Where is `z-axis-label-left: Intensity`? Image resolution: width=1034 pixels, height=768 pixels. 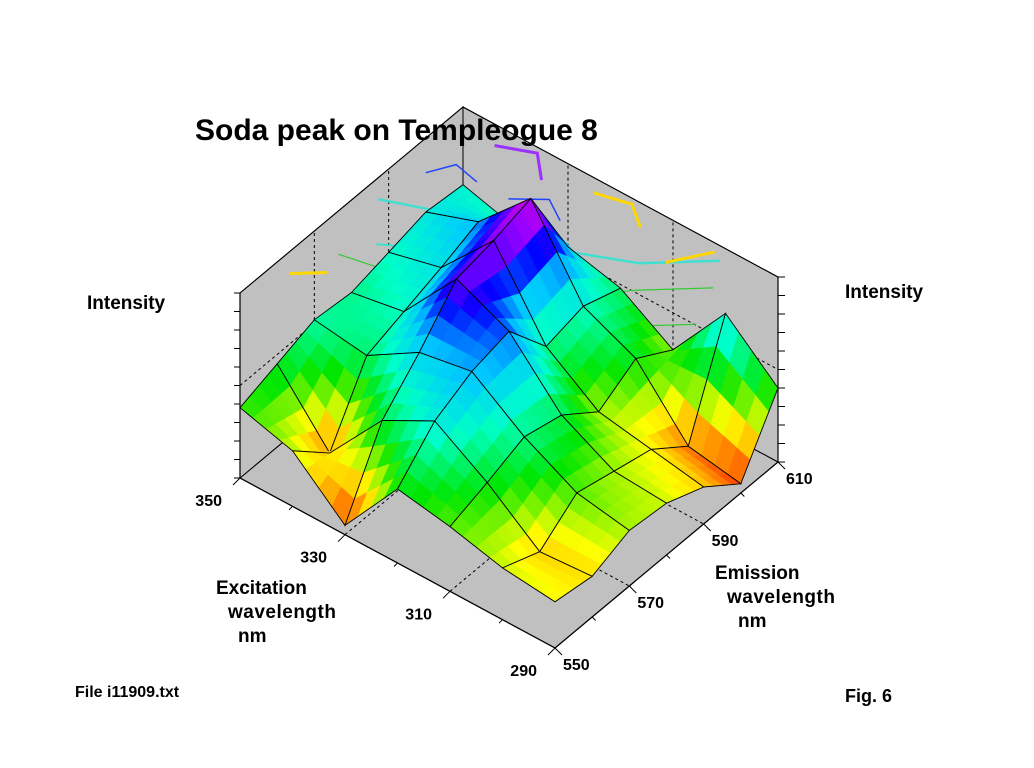 z-axis-label-left: Intensity is located at coordinates (126, 303).